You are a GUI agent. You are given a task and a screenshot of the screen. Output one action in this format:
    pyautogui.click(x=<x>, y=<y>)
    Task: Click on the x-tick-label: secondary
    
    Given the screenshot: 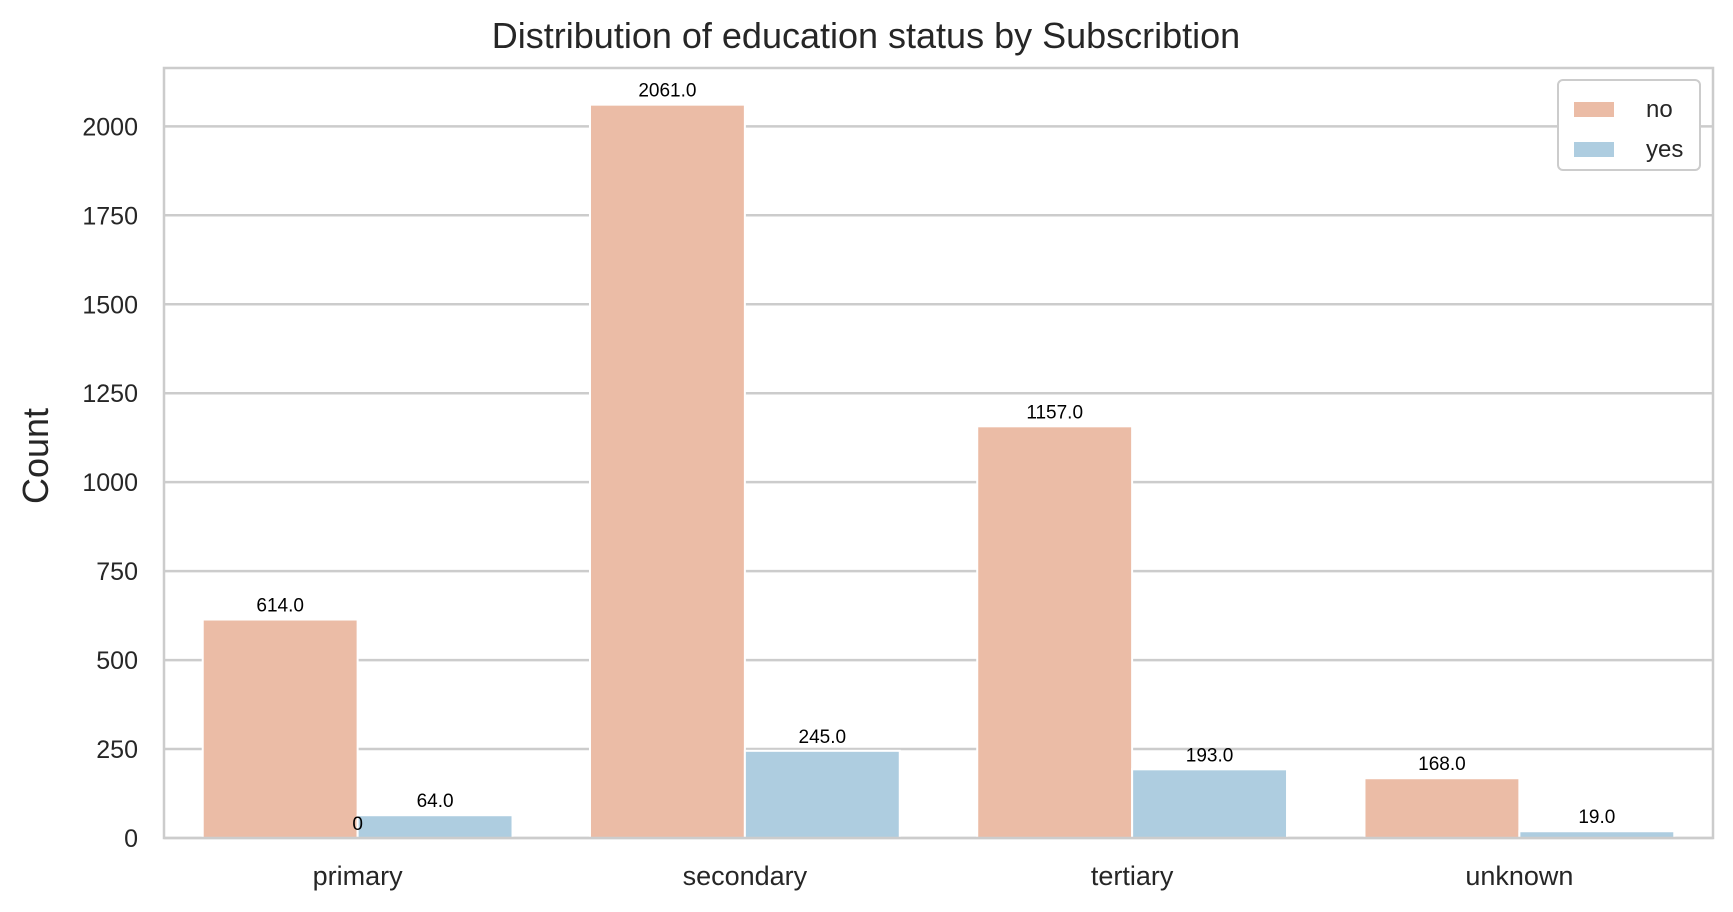 What is the action you would take?
    pyautogui.click(x=745, y=876)
    